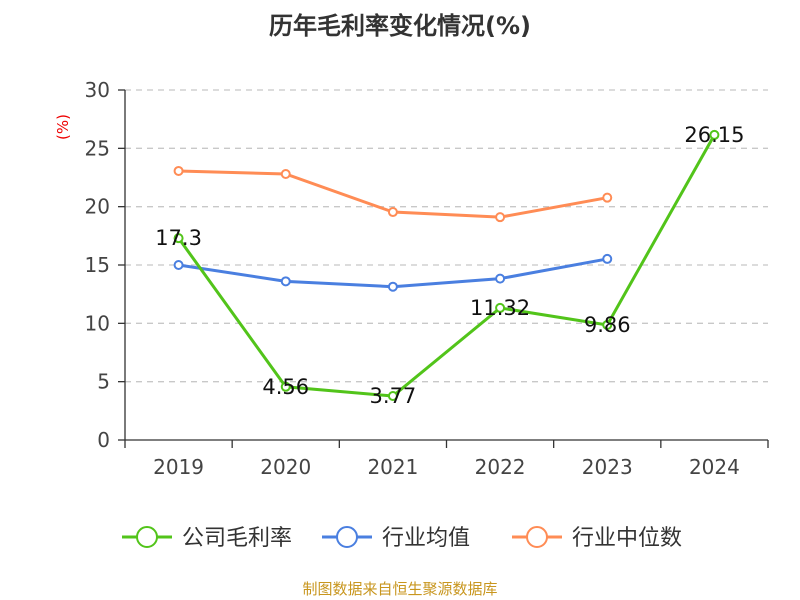 The width and height of the screenshot is (800, 600). I want to click on y-tick-label: 25, so click(97, 148).